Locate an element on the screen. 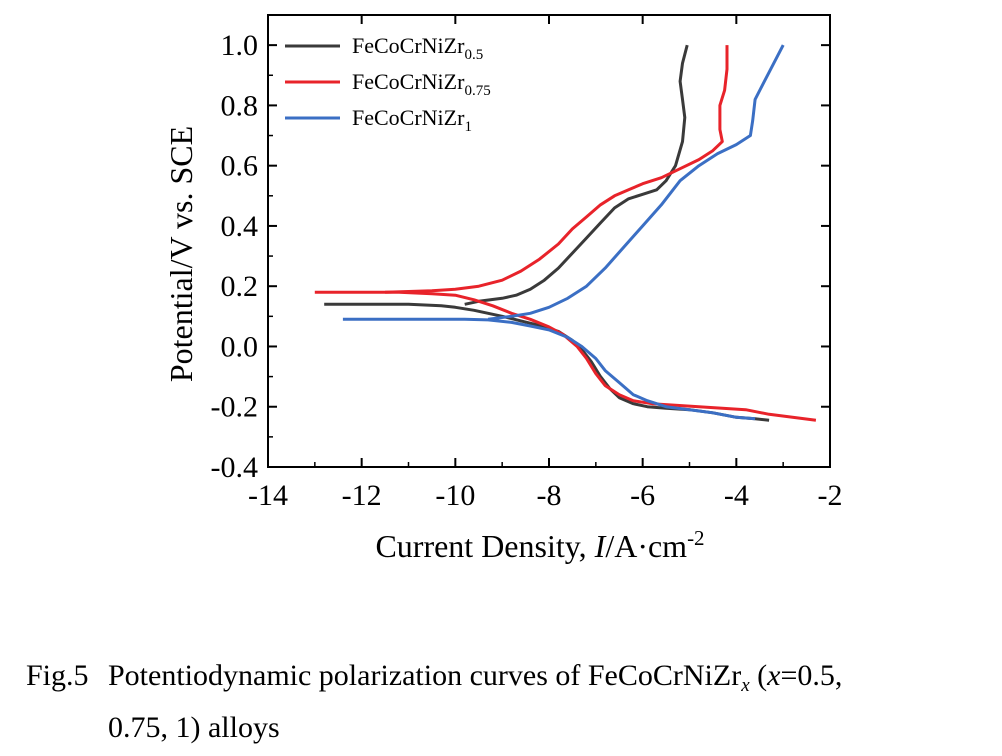 The width and height of the screenshot is (1002, 756). x-tick-label: -14 is located at coordinates (268, 495).